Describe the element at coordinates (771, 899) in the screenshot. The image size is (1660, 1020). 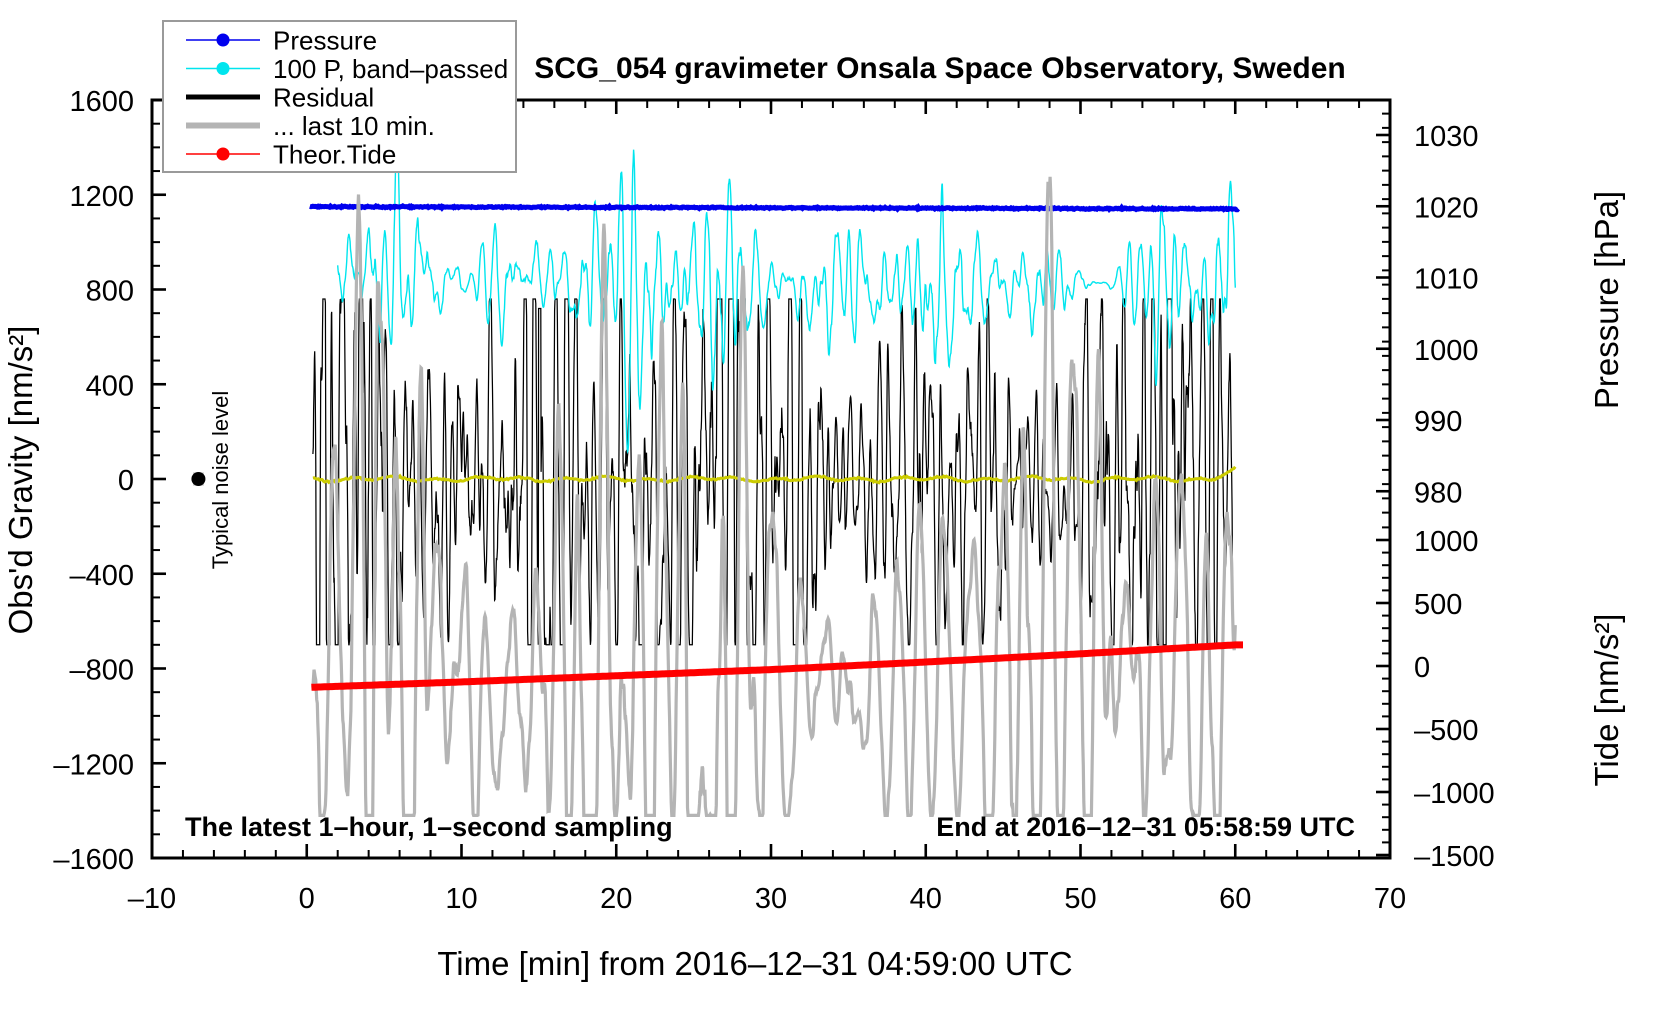
I see `x-tick-label: 30` at that location.